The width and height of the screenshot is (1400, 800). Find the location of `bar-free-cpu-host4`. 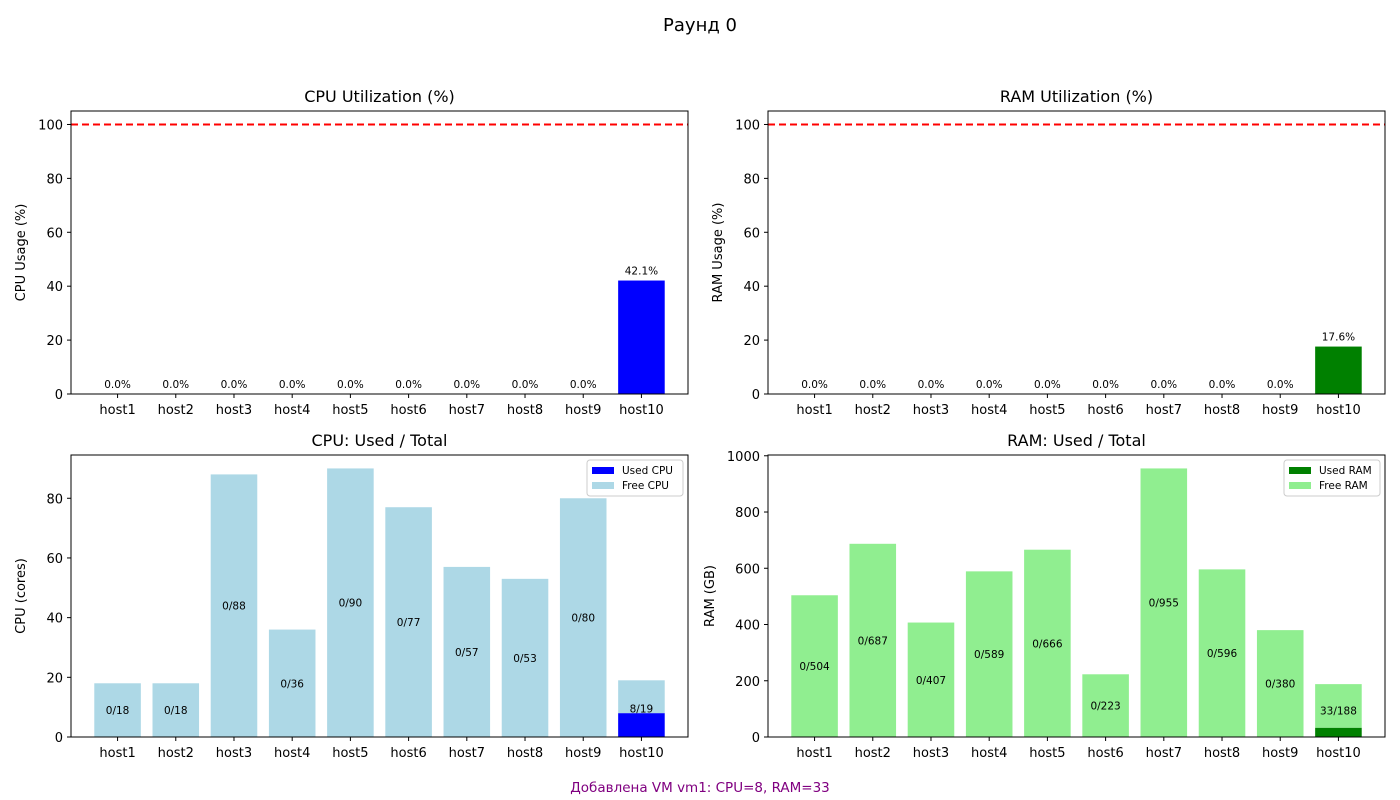

bar-free-cpu-host4 is located at coordinates (292, 683).